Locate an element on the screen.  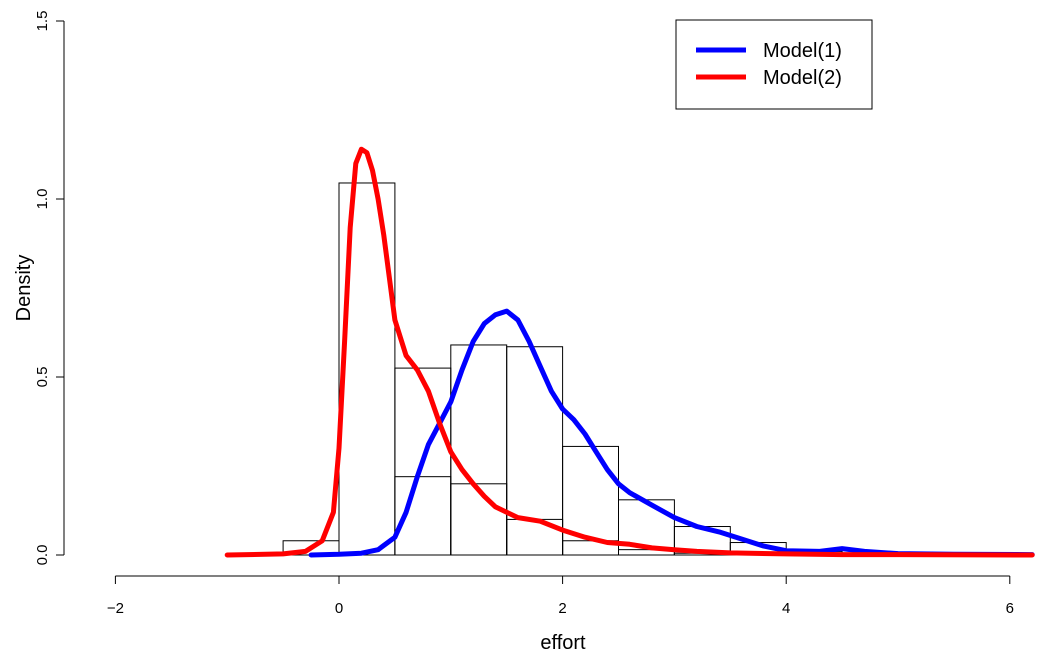
y-tick-label: 0.5 is located at coordinates (42, 377).